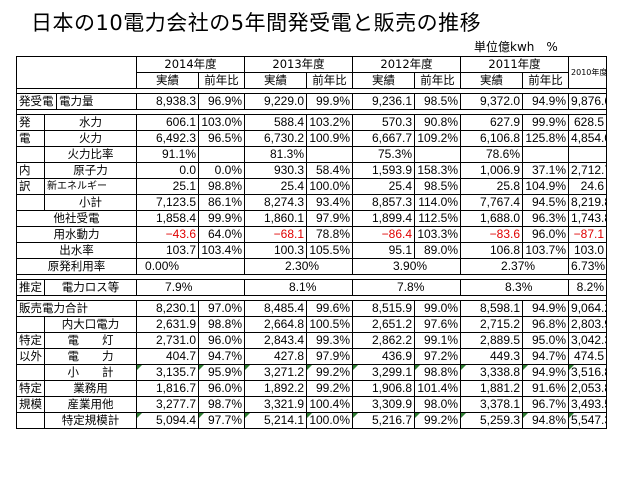 The width and height of the screenshot is (618, 496). What do you see at coordinates (588, 218) in the screenshot?
I see `cell-value: 1,743.8` at bounding box center [588, 218].